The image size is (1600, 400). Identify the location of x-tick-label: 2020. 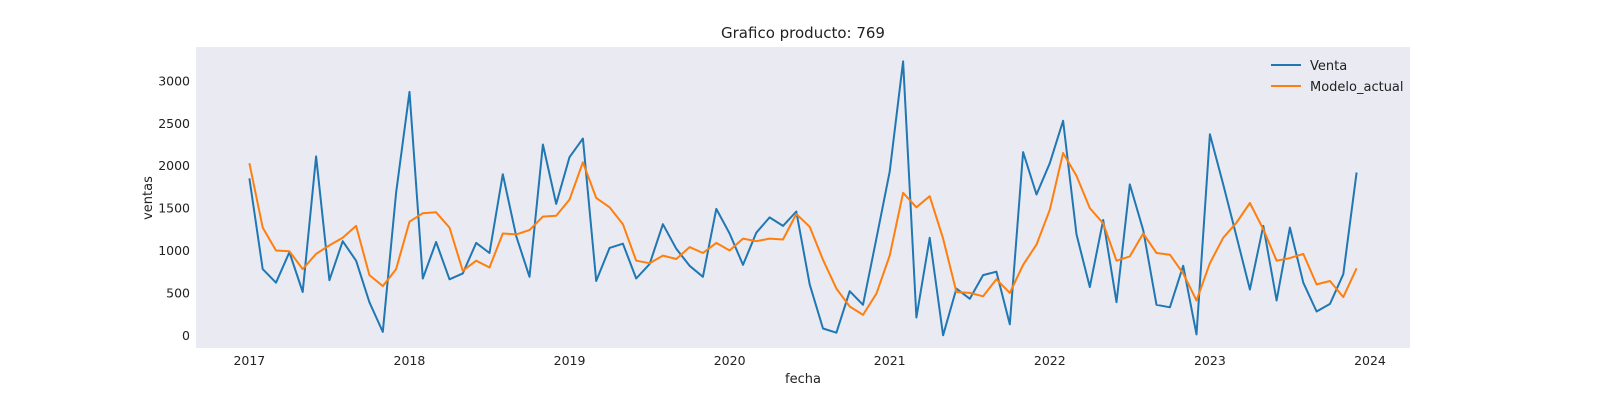
(730, 360).